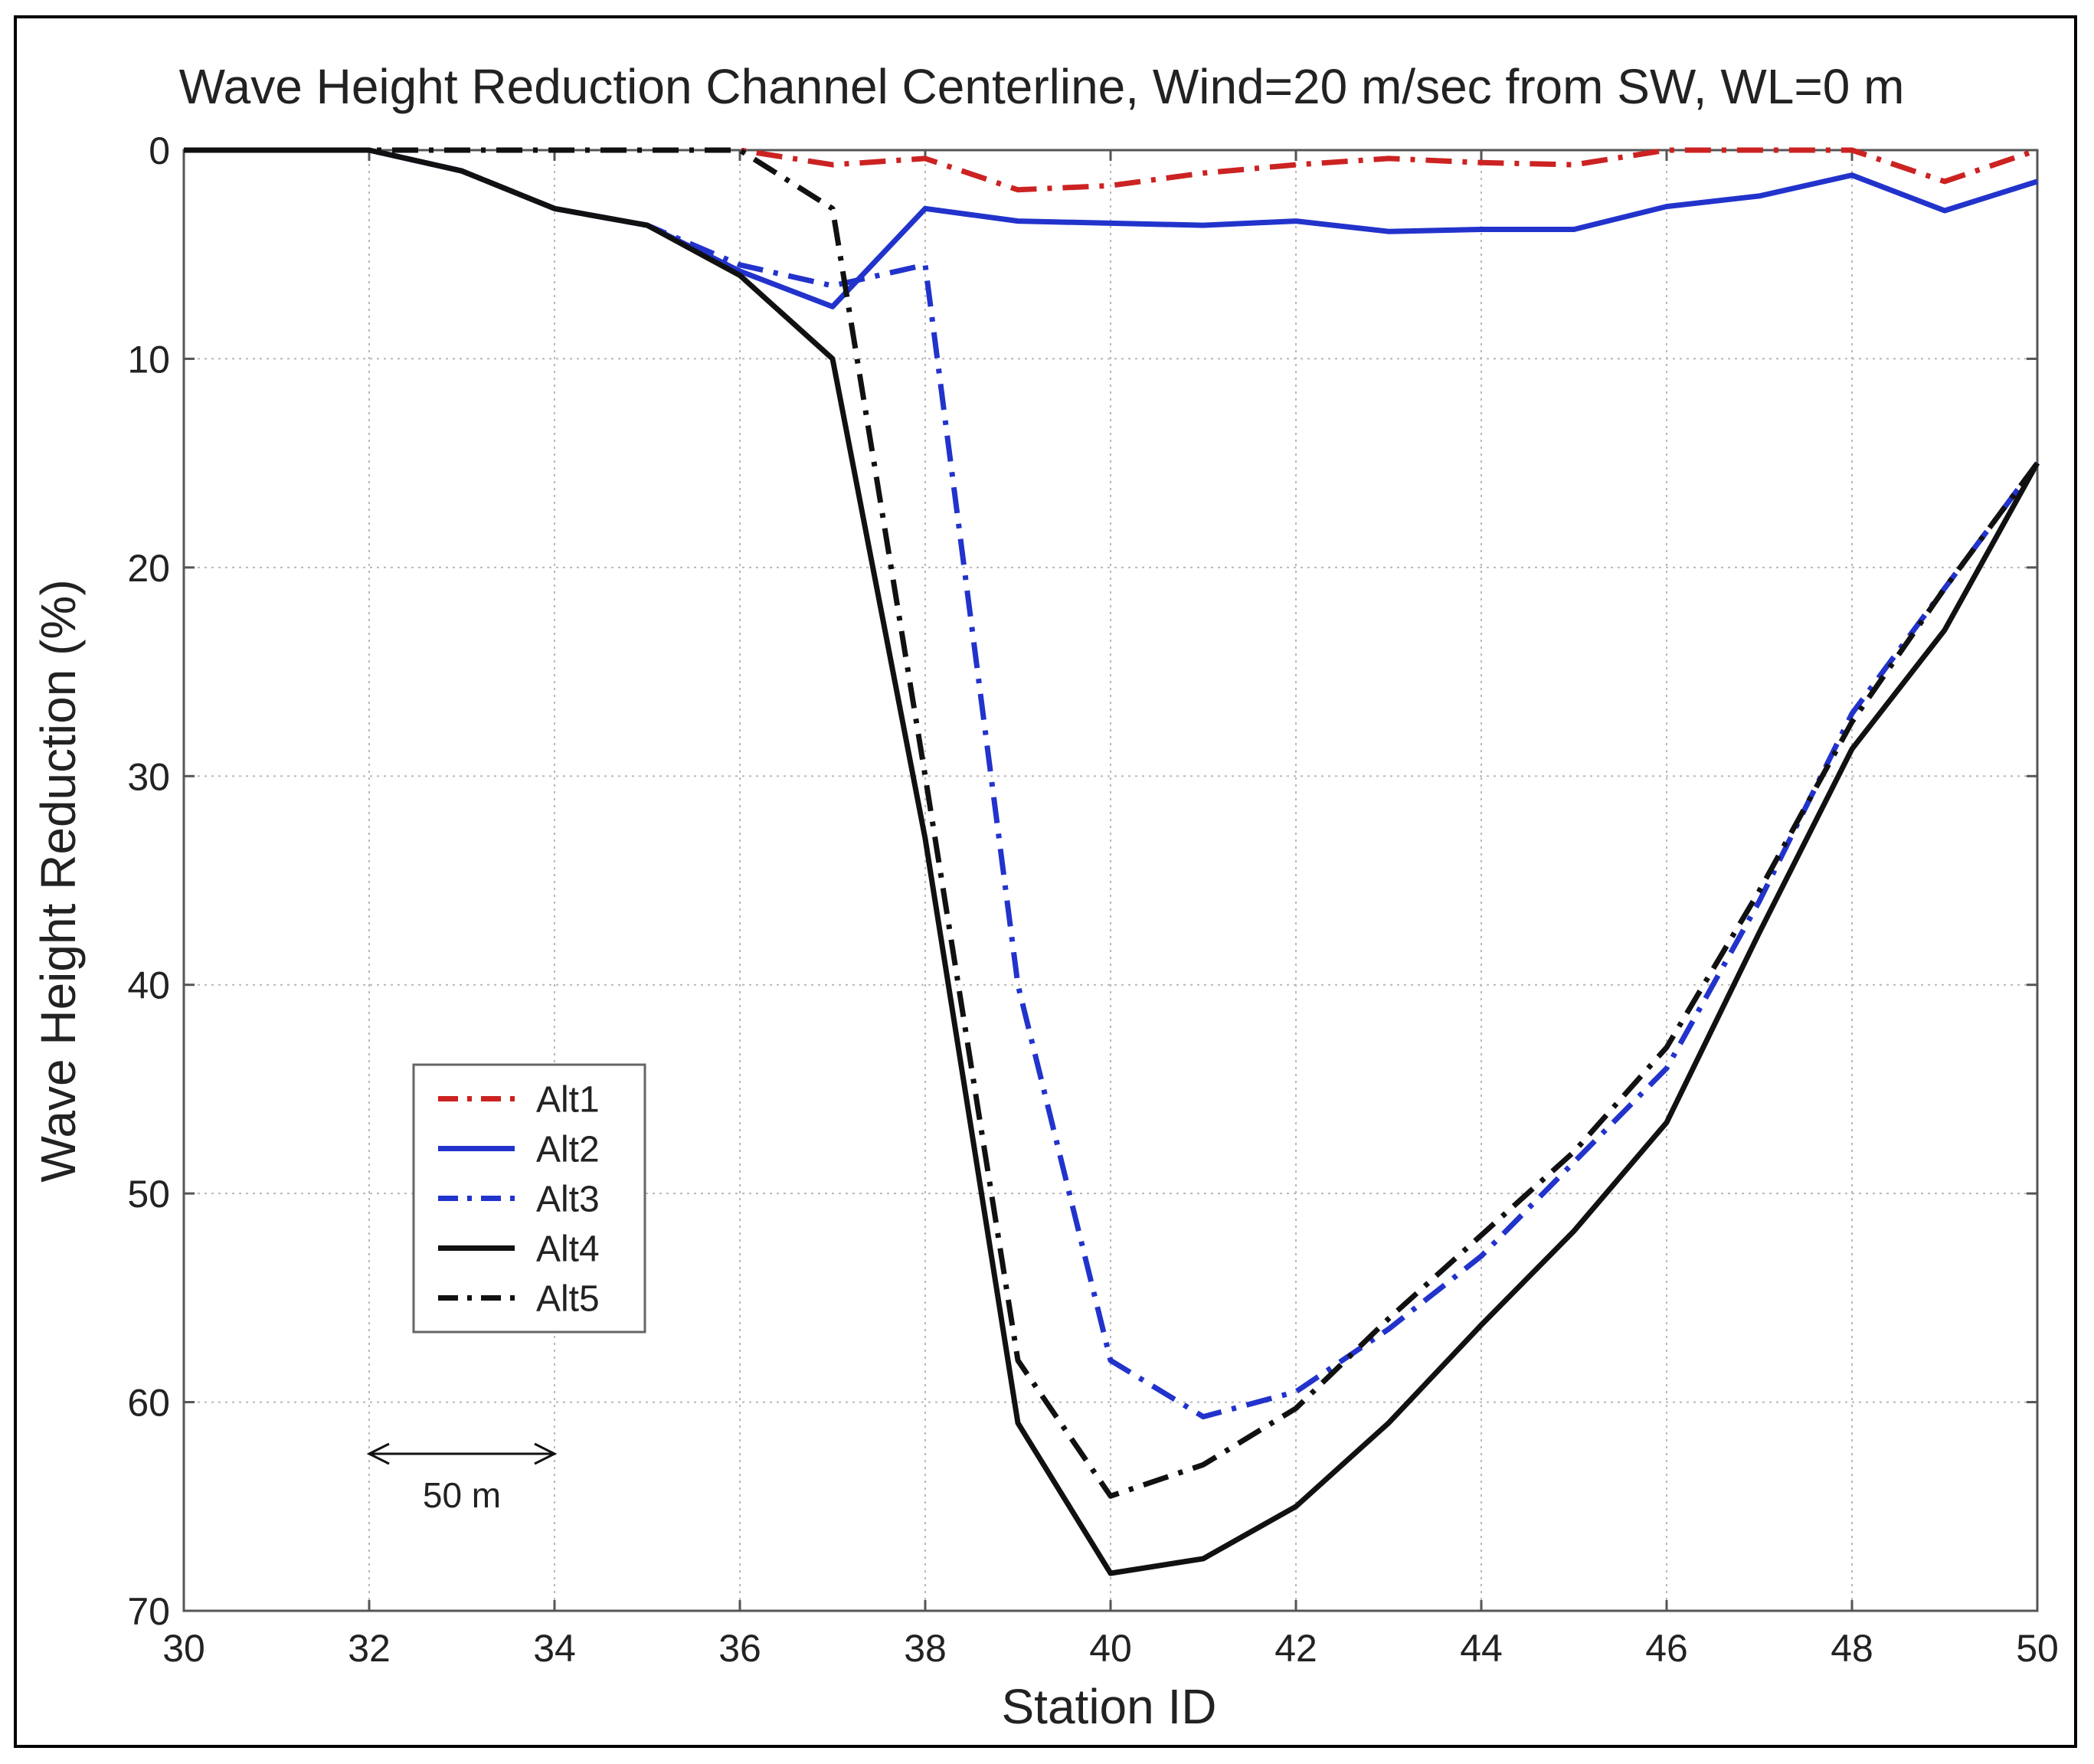 This screenshot has height=1764, width=2094. I want to click on scale-bar-arrow-left, so click(378, 1453).